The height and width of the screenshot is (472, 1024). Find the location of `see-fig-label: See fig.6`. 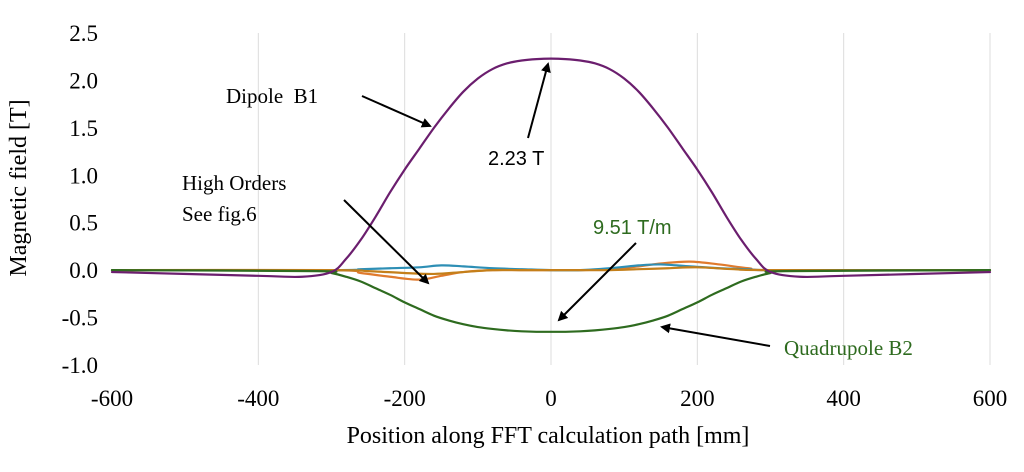

see-fig-label: See fig.6 is located at coordinates (219, 214).